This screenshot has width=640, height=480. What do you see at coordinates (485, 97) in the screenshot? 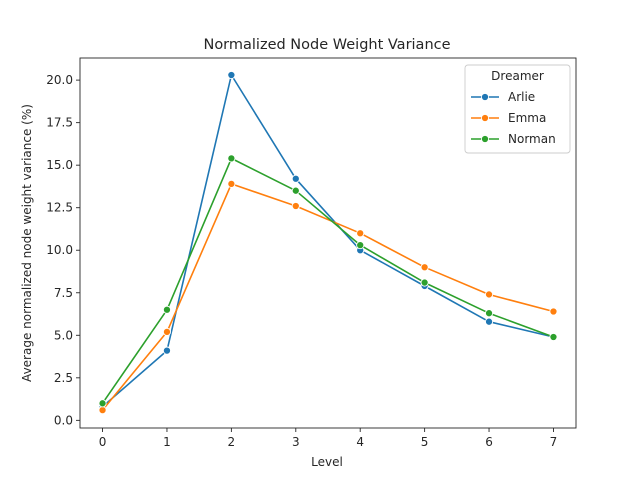
I see `legend-marker-arlie` at bounding box center [485, 97].